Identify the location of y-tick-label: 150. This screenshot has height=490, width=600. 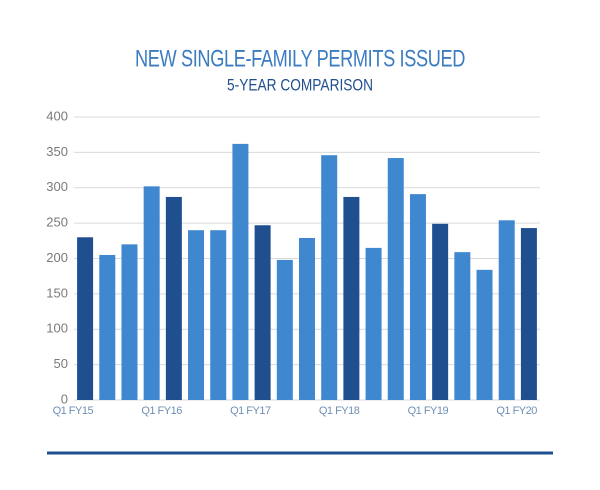
(57, 292).